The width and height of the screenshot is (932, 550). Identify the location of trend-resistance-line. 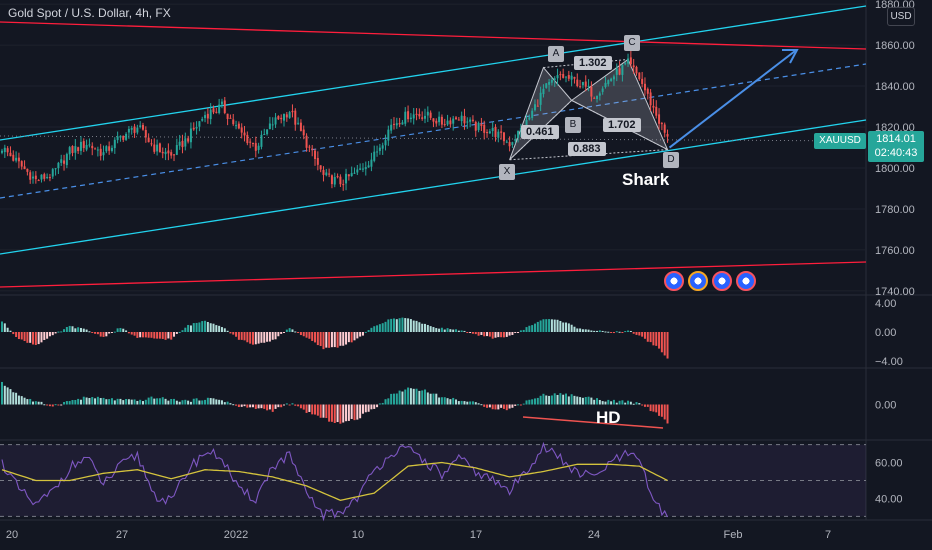
(433, 35).